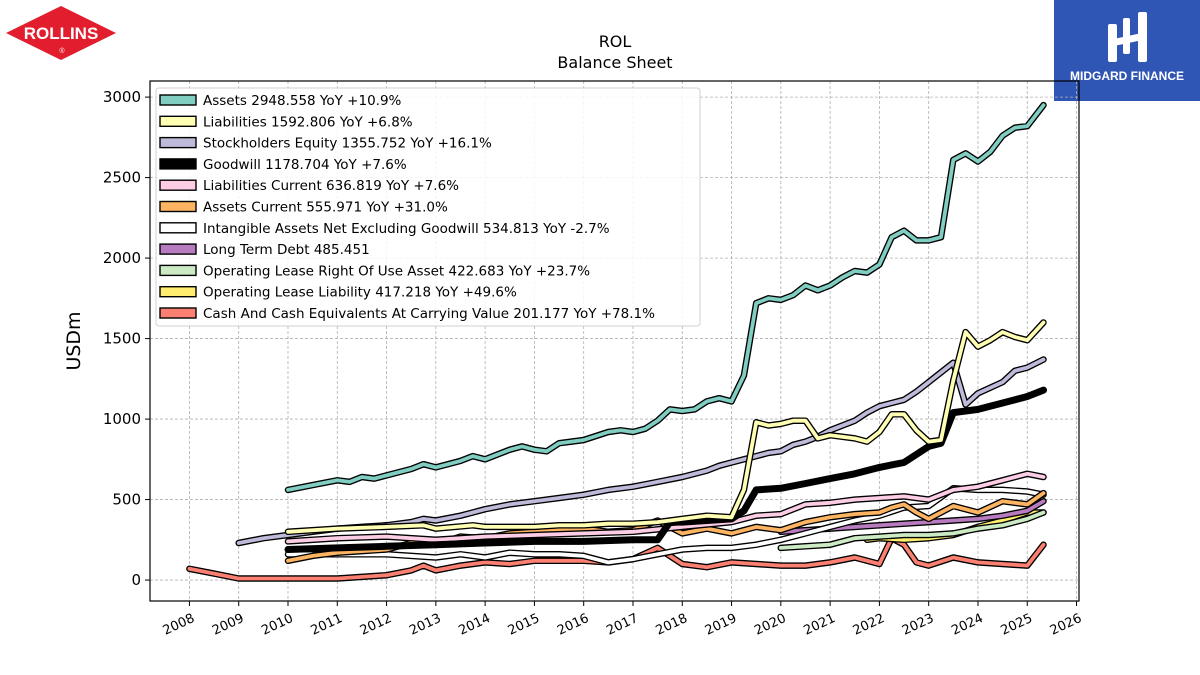 Image resolution: width=1200 pixels, height=675 pixels. I want to click on x-tick-label: 2024, so click(967, 625).